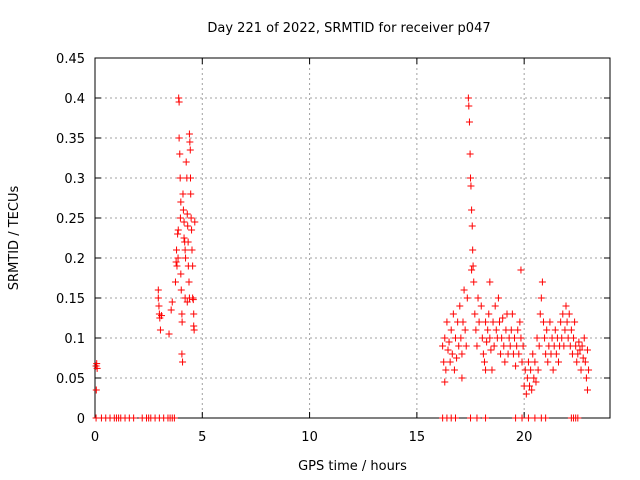 This screenshot has height=480, width=640. I want to click on y-tick-label: 0.15, so click(70, 299).